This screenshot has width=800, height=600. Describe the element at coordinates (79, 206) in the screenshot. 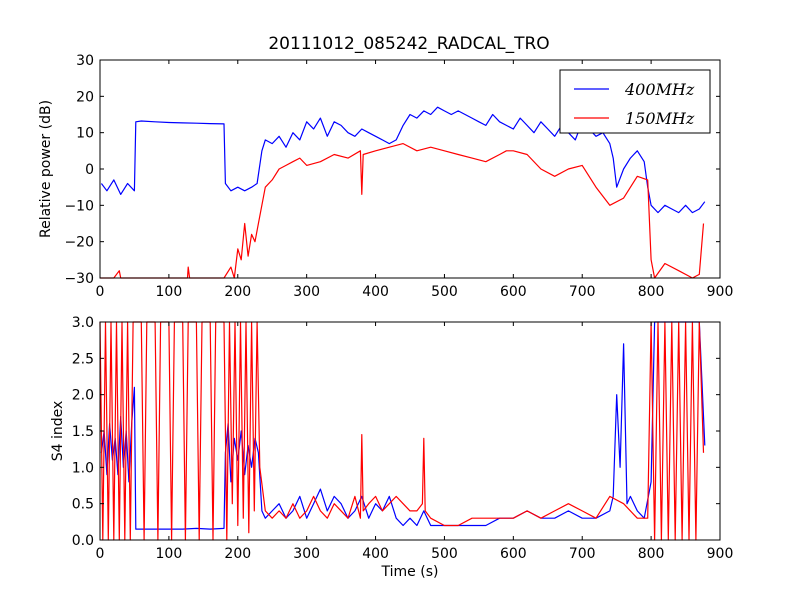

I see `y-tick-label: −10` at that location.